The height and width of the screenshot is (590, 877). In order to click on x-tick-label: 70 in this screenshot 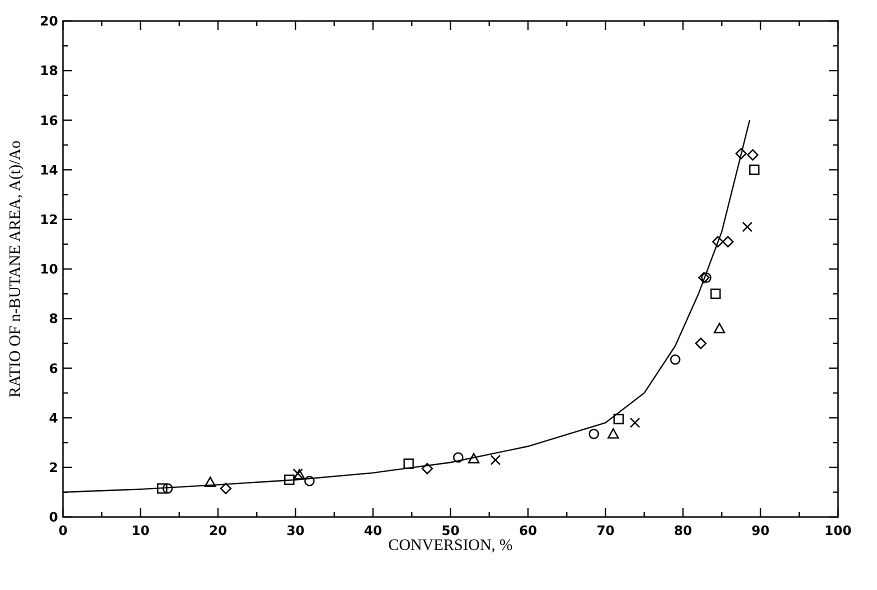, I will do `click(605, 531)`.